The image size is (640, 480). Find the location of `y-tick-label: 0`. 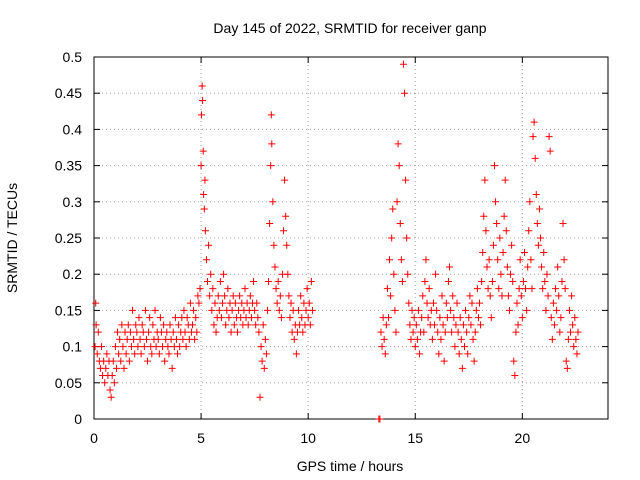

y-tick-label: 0 is located at coordinates (78, 419).